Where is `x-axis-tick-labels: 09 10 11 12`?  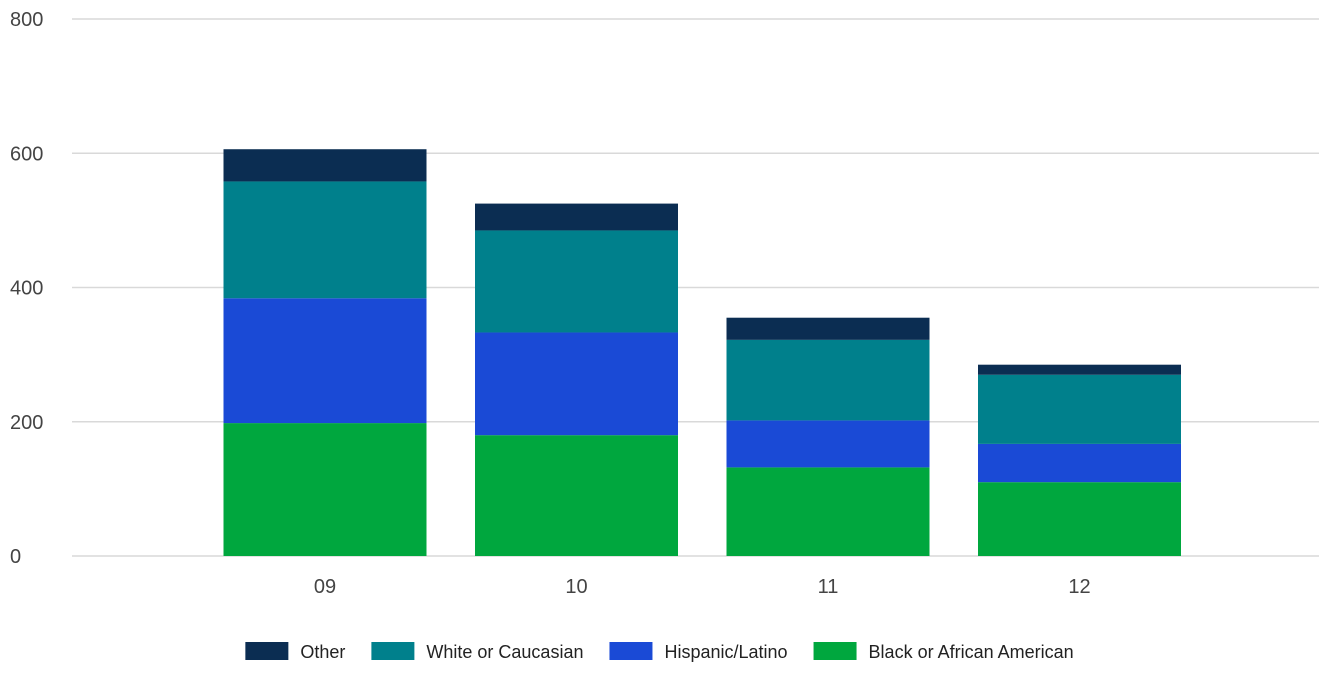
x-axis-tick-labels: 09 10 11 12 is located at coordinates (702, 587).